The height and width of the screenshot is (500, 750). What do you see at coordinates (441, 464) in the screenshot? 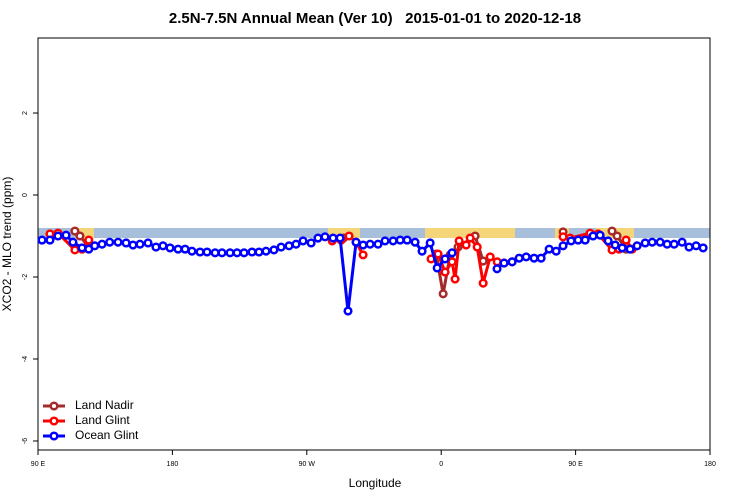
I see `x-tick-label: 0` at bounding box center [441, 464].